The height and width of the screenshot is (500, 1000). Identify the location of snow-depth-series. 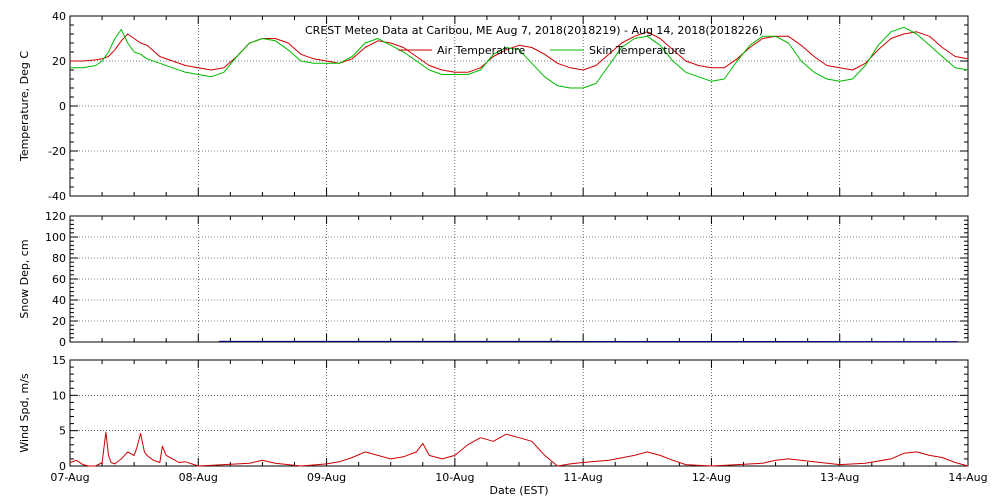
(588, 341).